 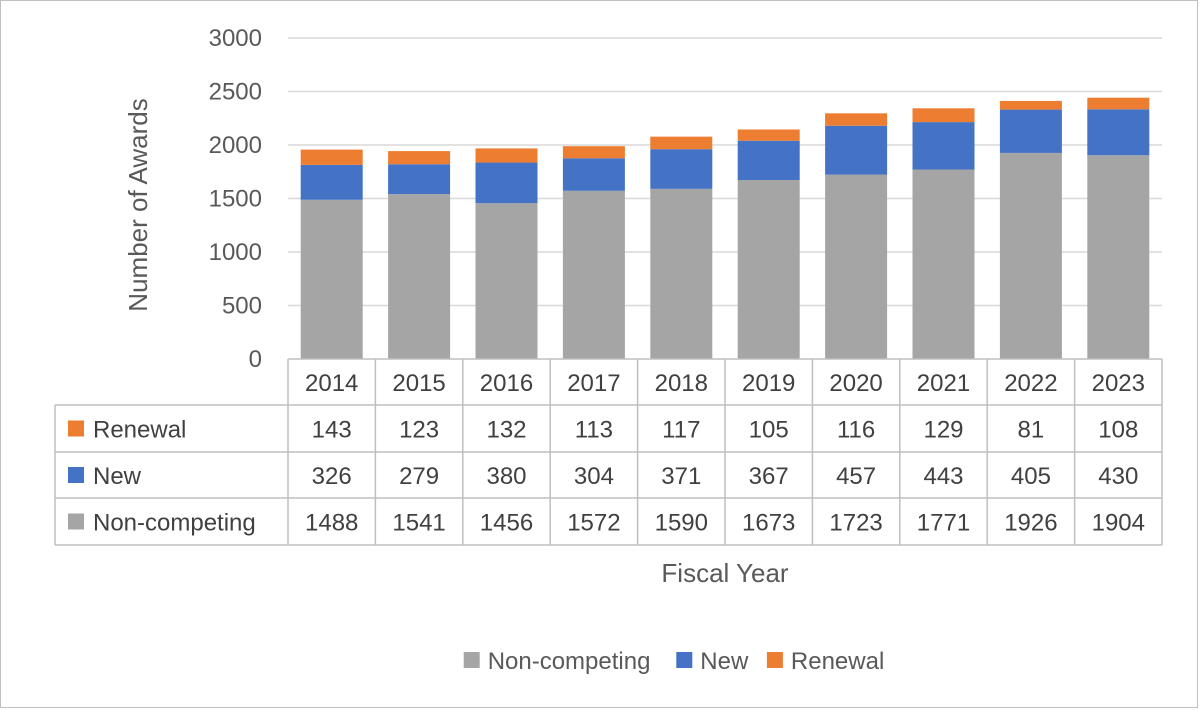 I want to click on y-tick-label: 2000, so click(x=235, y=145).